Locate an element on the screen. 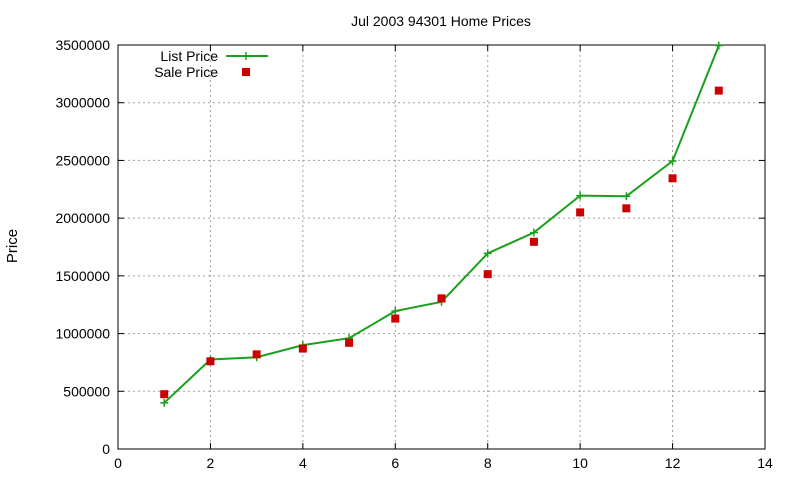 The height and width of the screenshot is (480, 800). sale-price-legend-marker is located at coordinates (246, 72).